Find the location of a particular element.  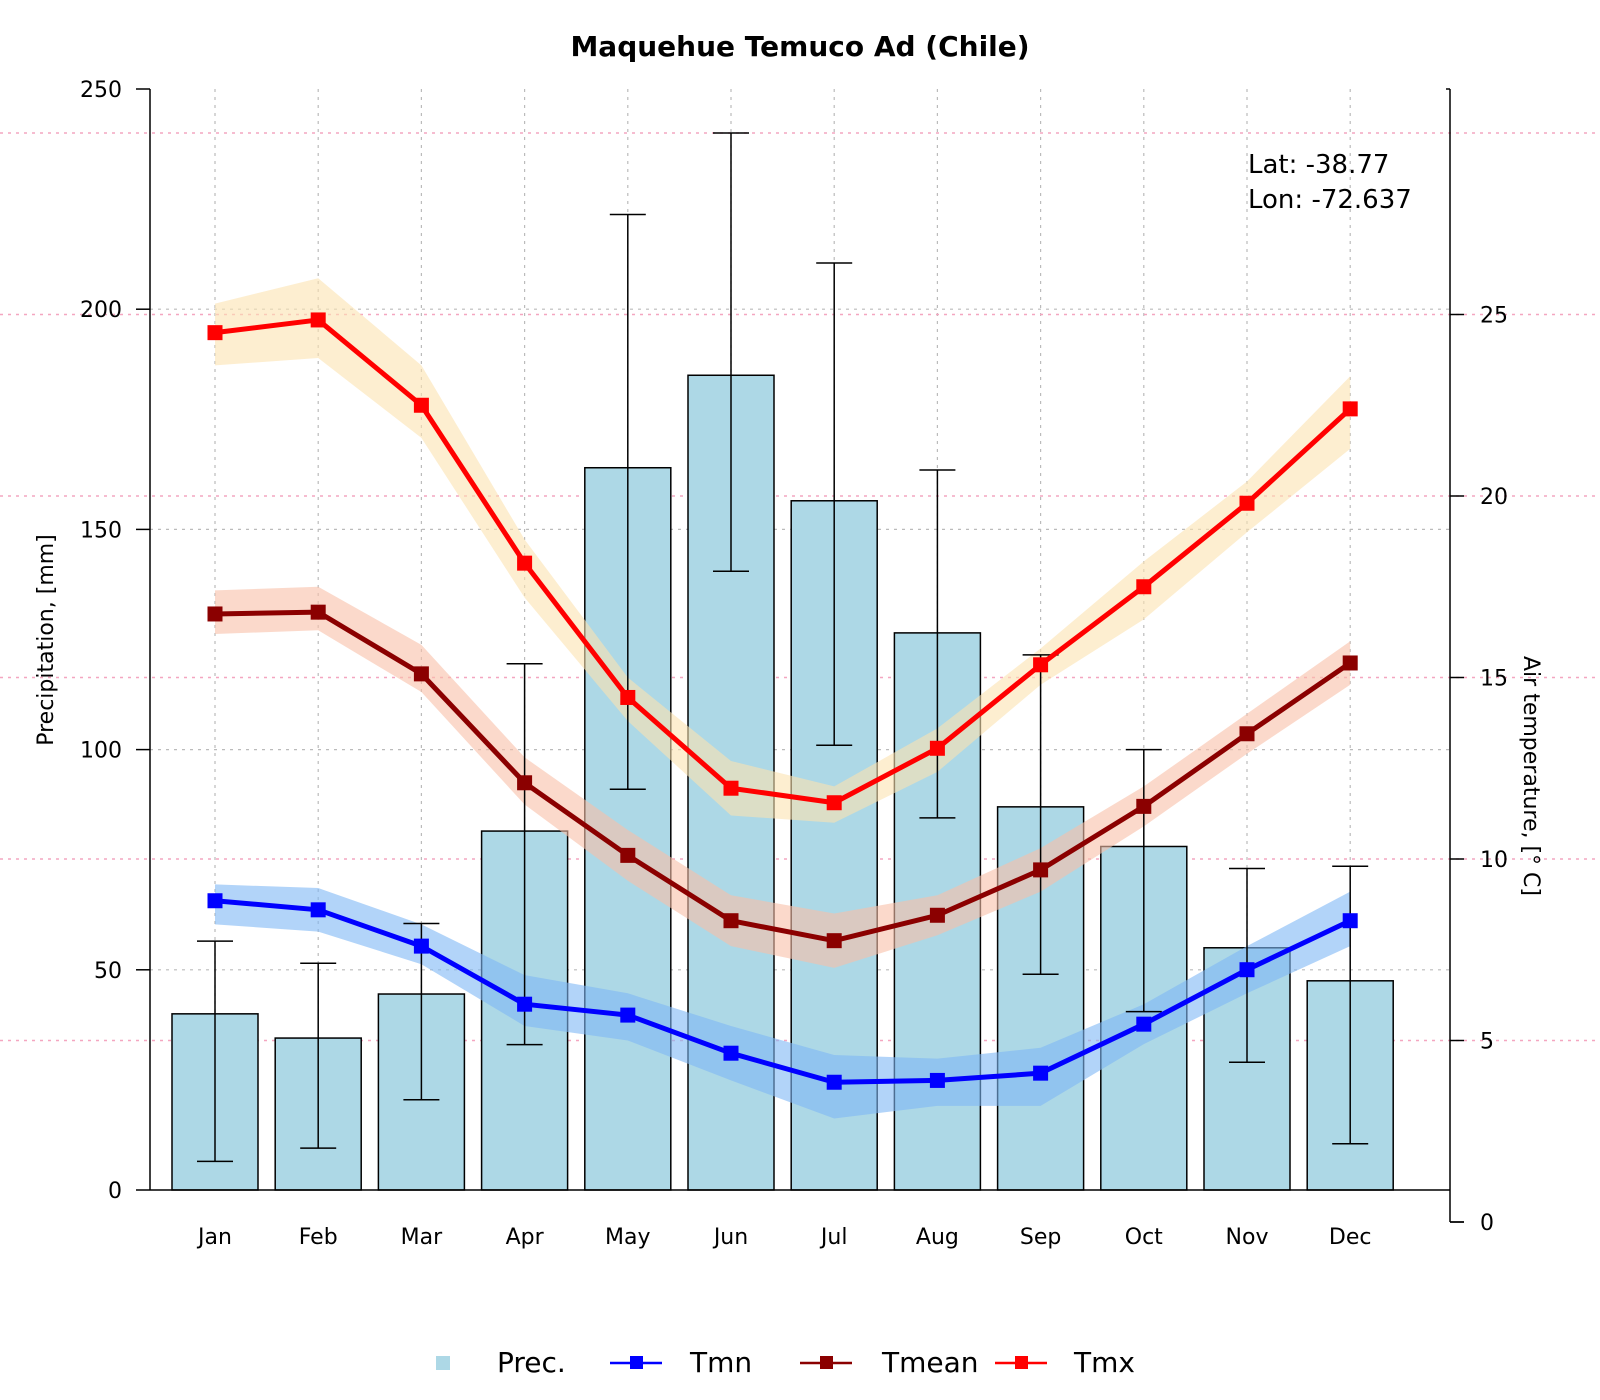

marker-tmx-jul is located at coordinates (834, 803).